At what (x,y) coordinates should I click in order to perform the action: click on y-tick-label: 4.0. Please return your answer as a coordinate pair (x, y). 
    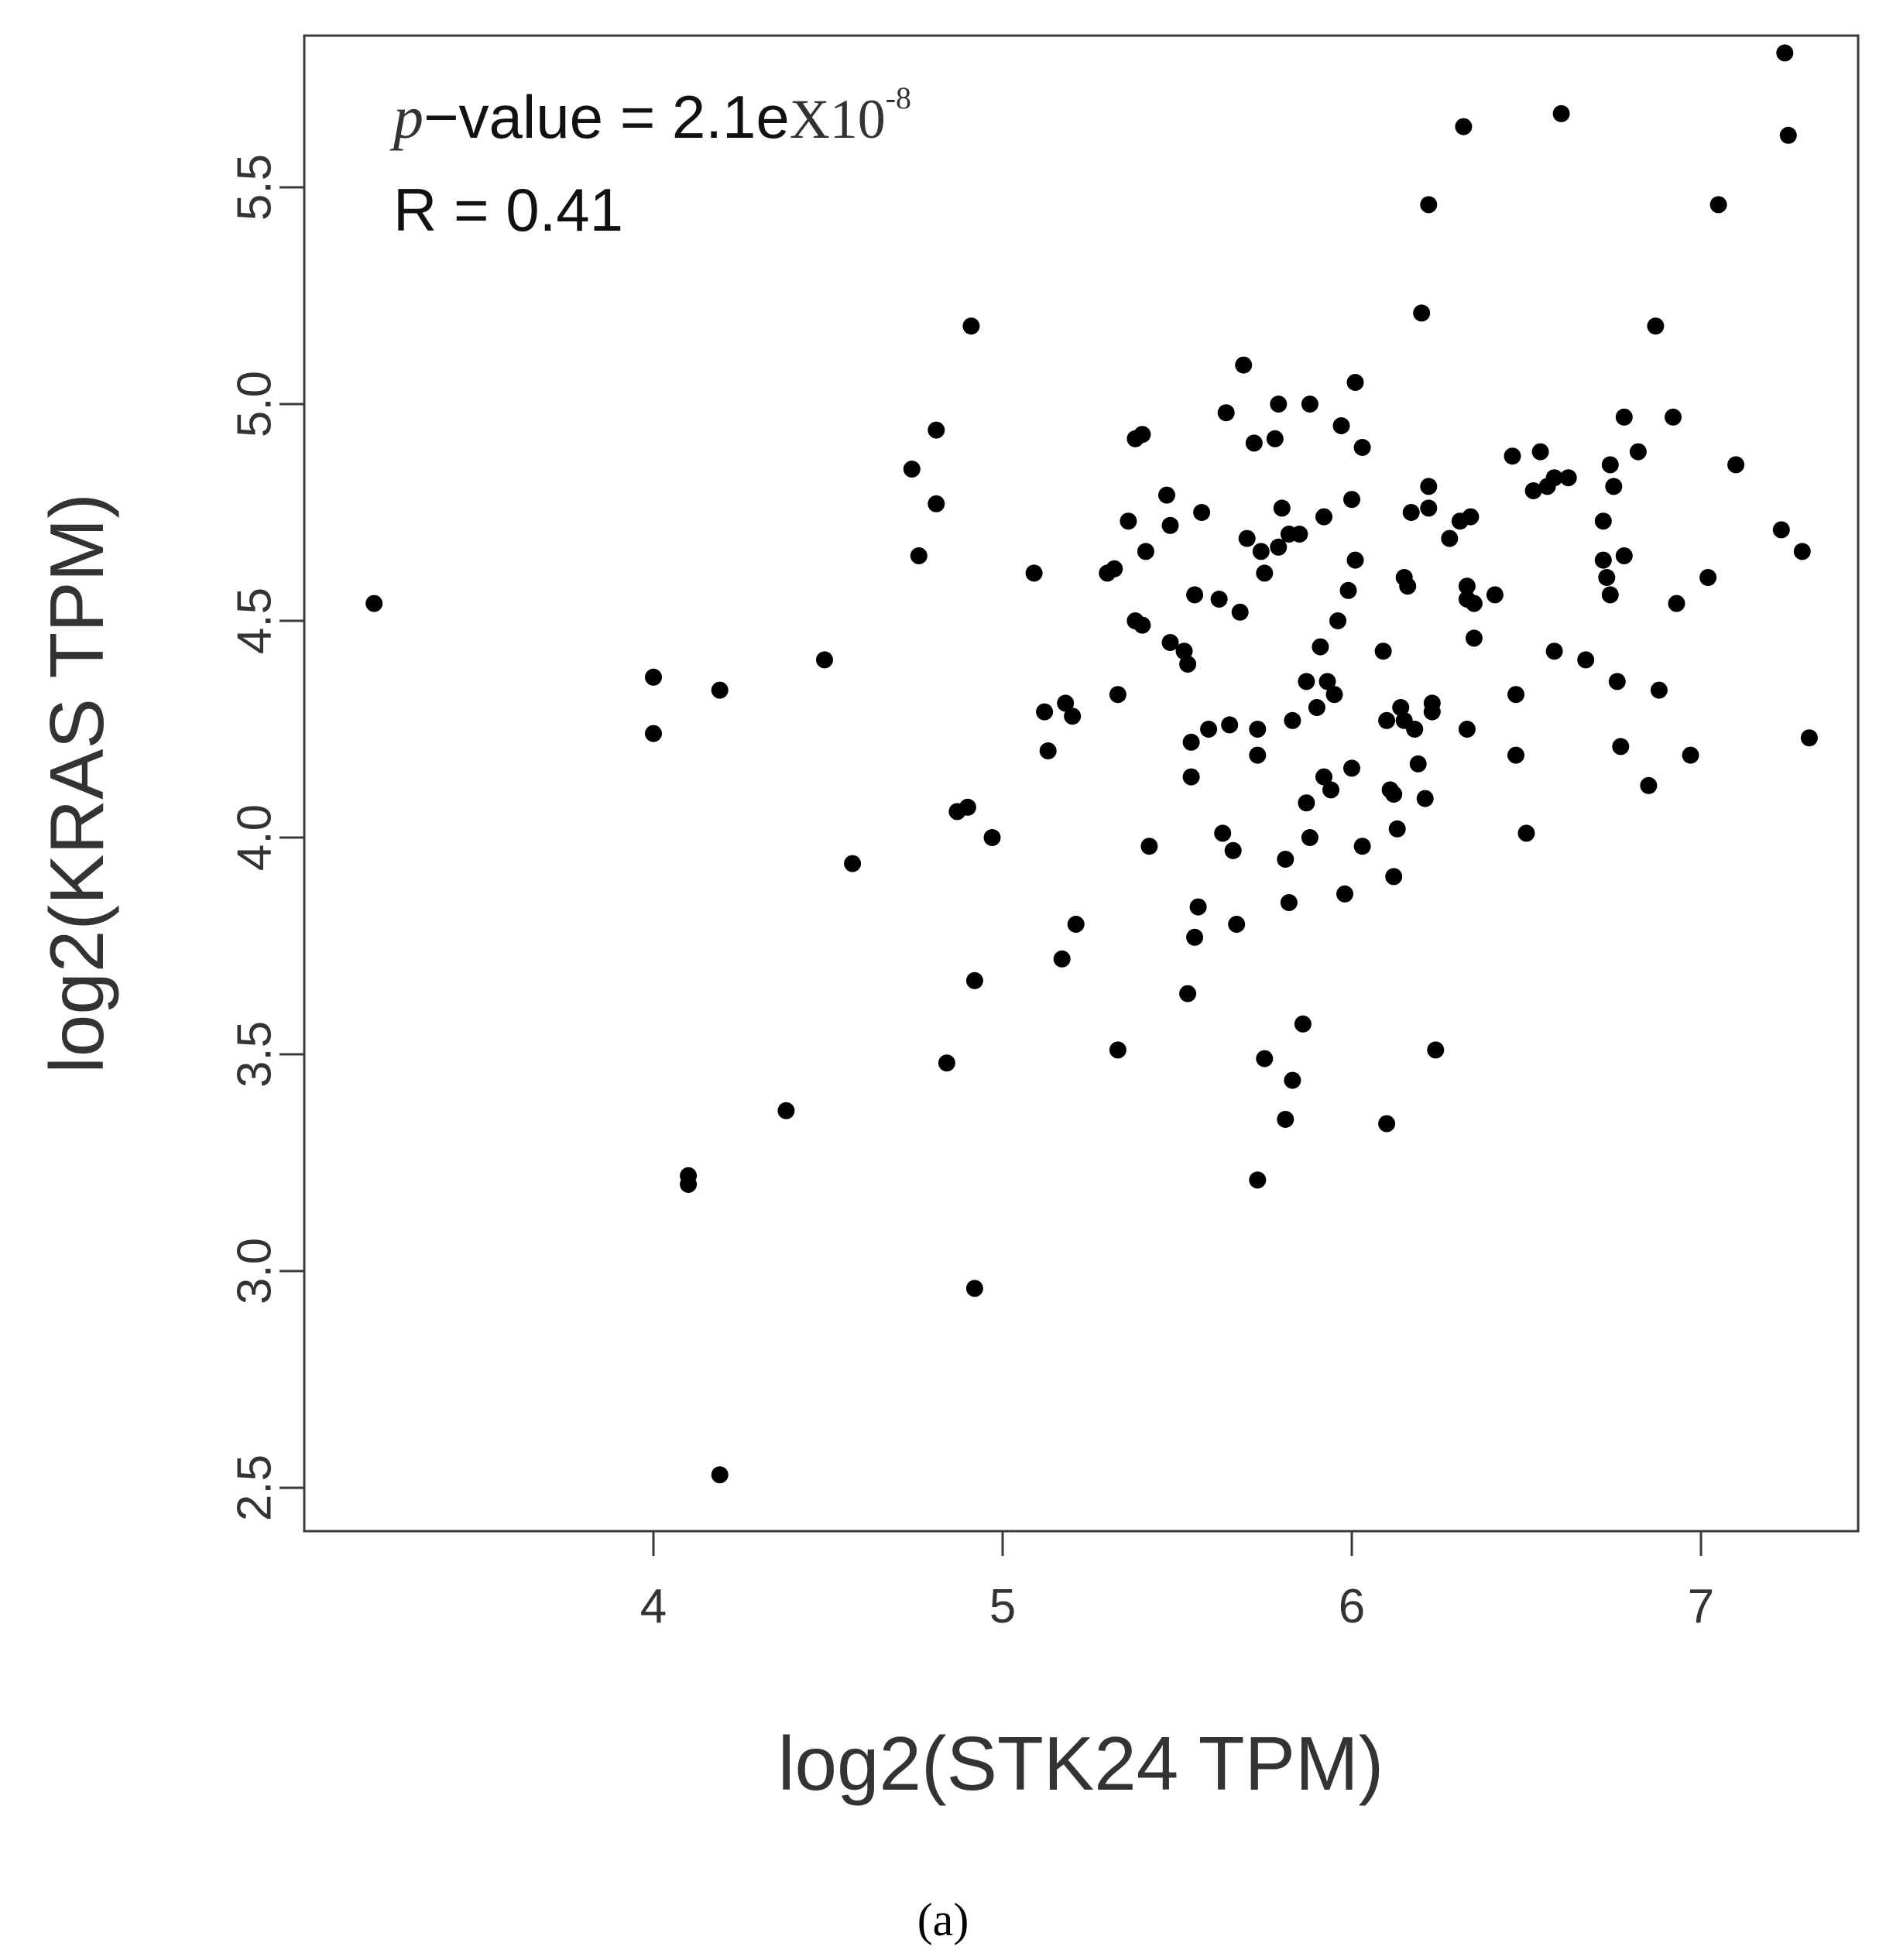
    Looking at the image, I should click on (254, 837).